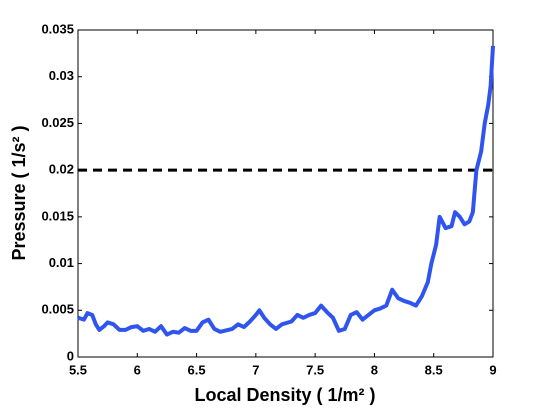 The image size is (545, 410). Describe the element at coordinates (434, 369) in the screenshot. I see `x-tick-label: 8.5` at that location.